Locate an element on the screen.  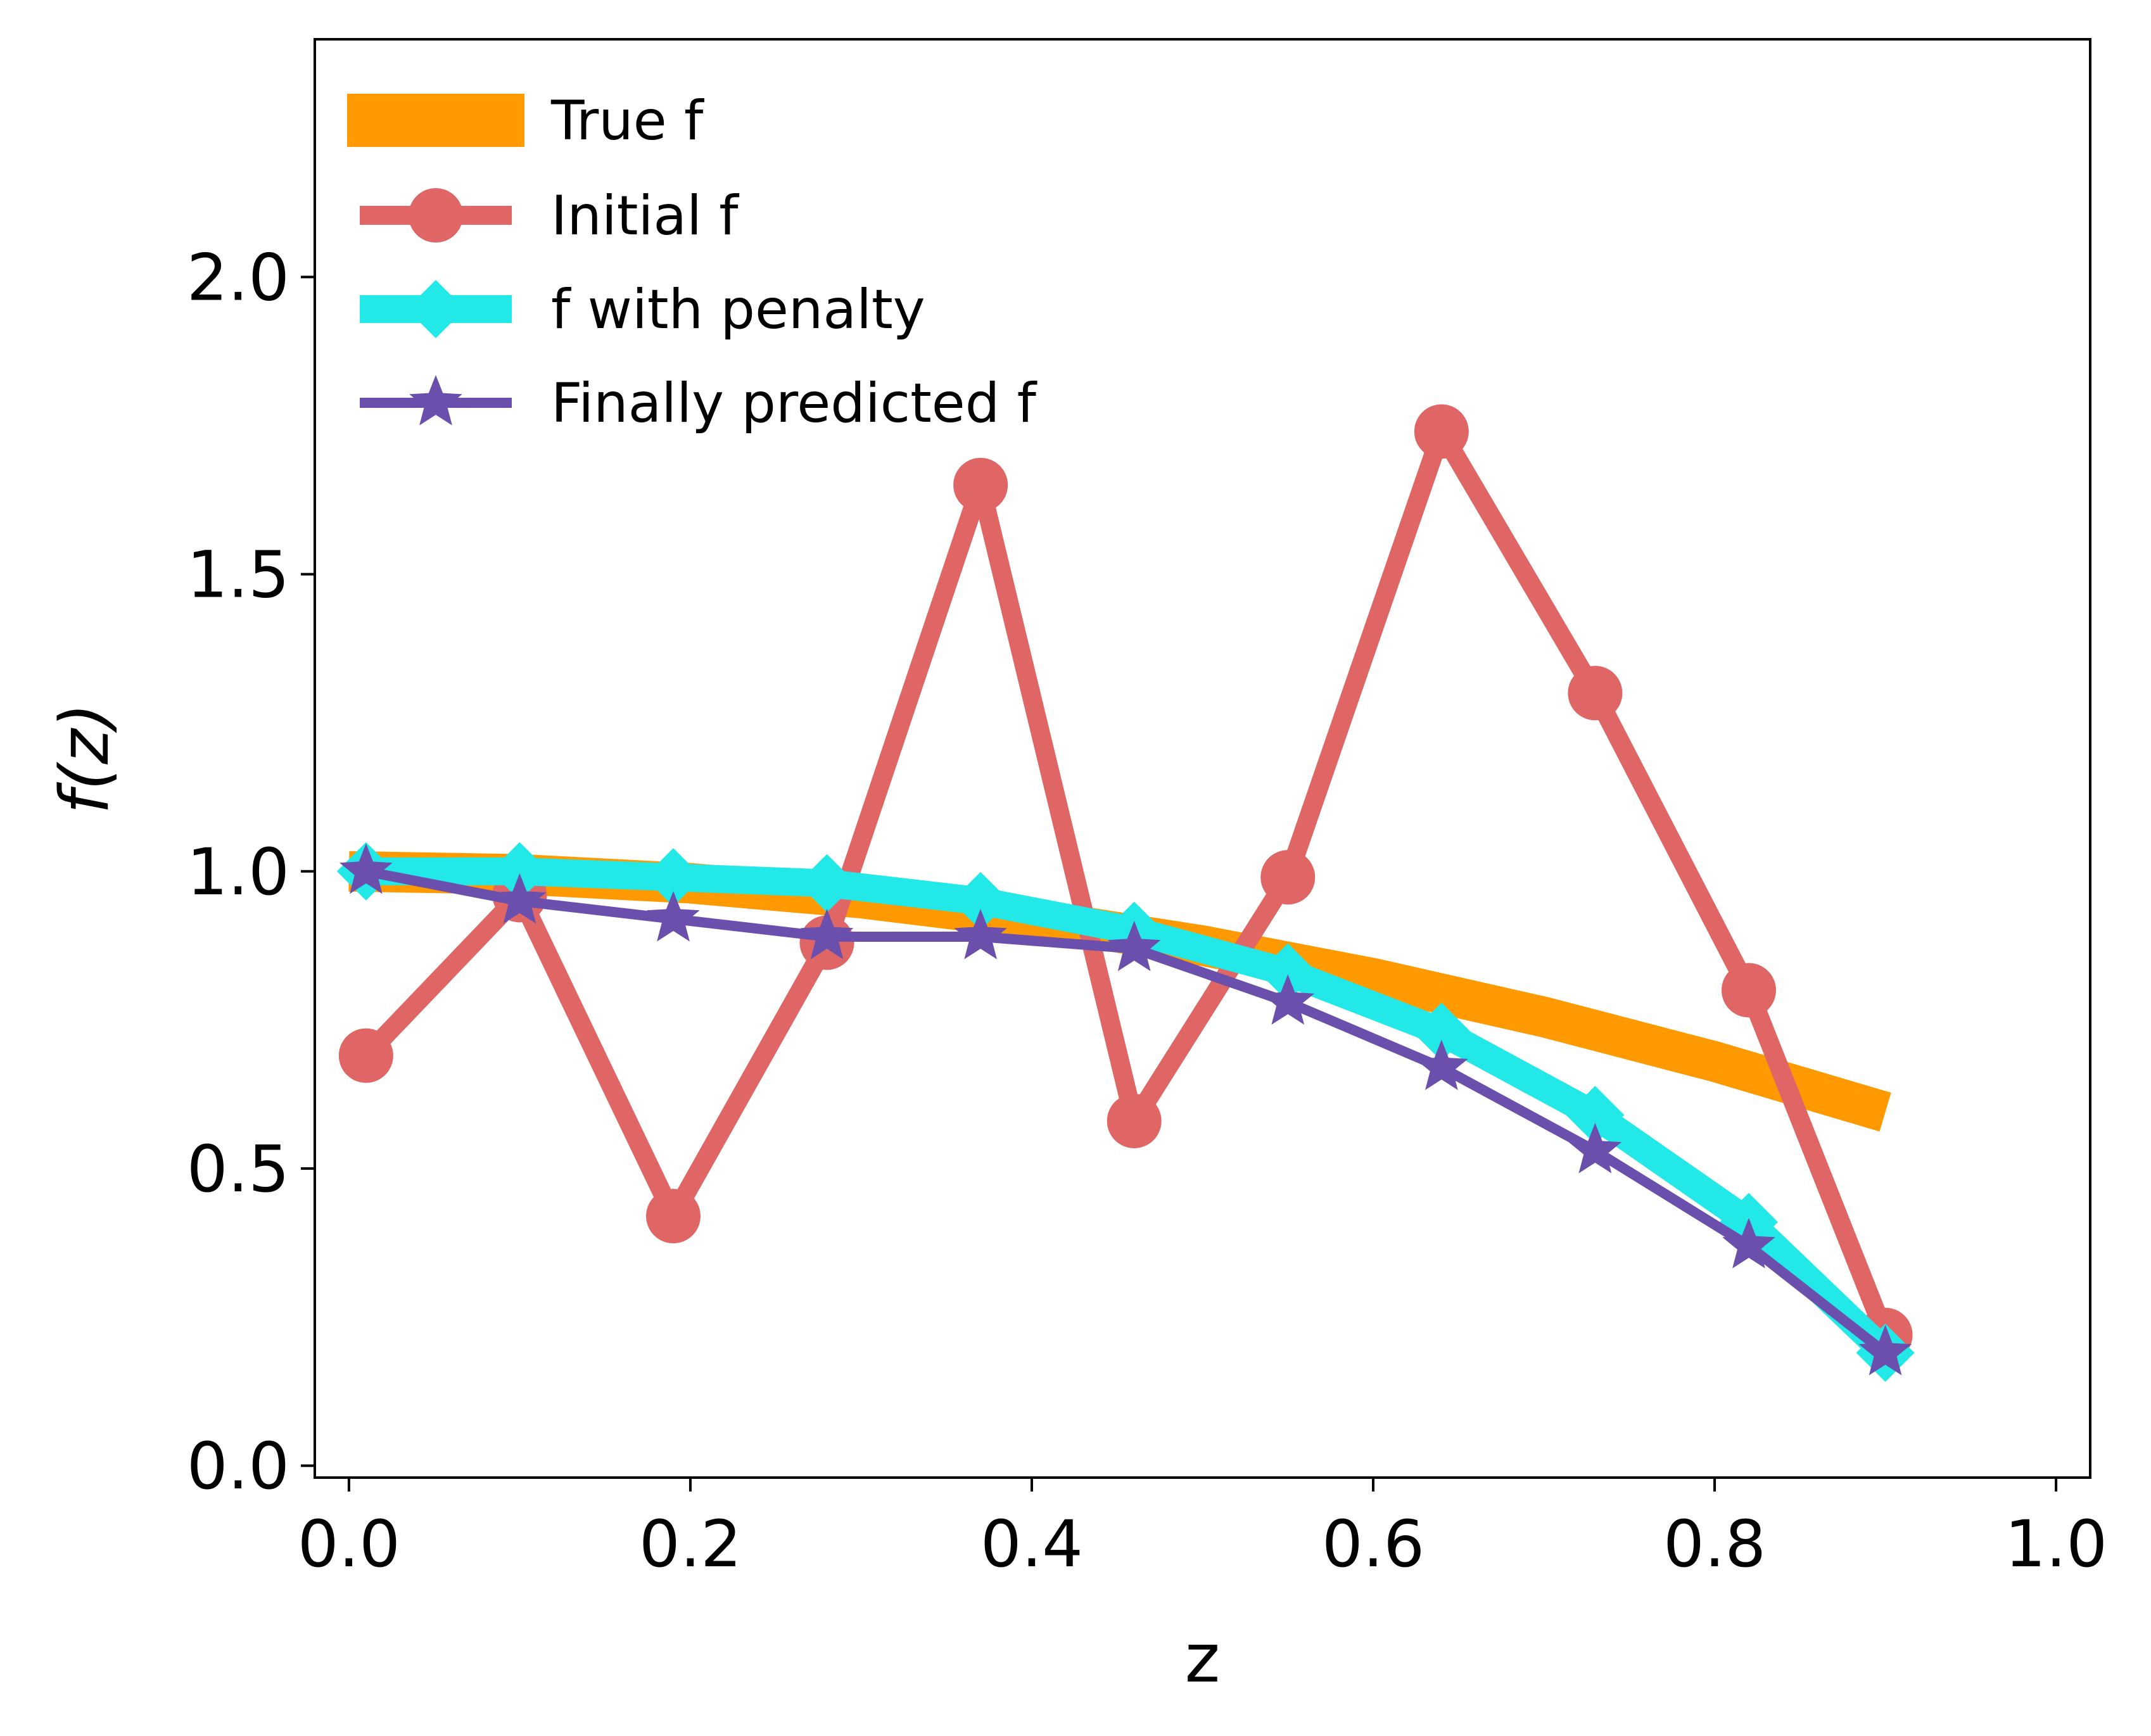
y-tick-label: 1.5 is located at coordinates (238, 575).